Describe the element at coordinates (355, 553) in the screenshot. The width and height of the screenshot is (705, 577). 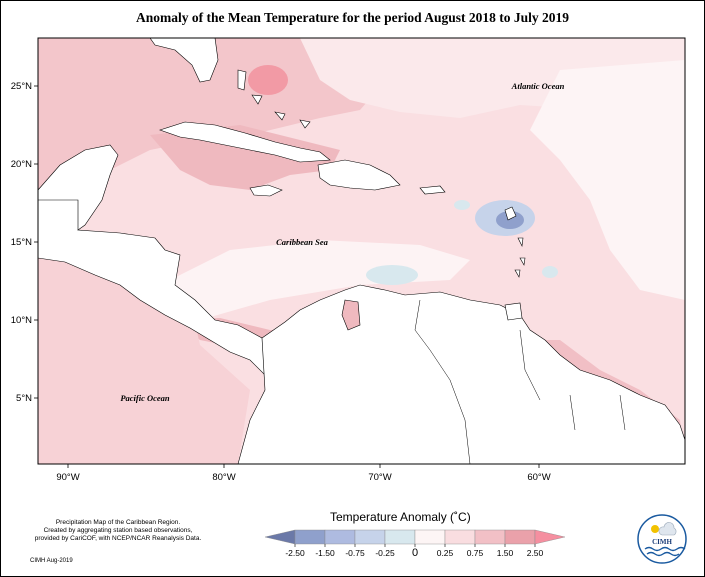
I see `legend-tick-label: -0.75` at that location.